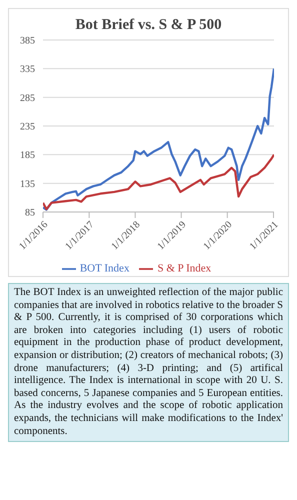  I want to click on y-tick-label: 235, so click(27, 127).